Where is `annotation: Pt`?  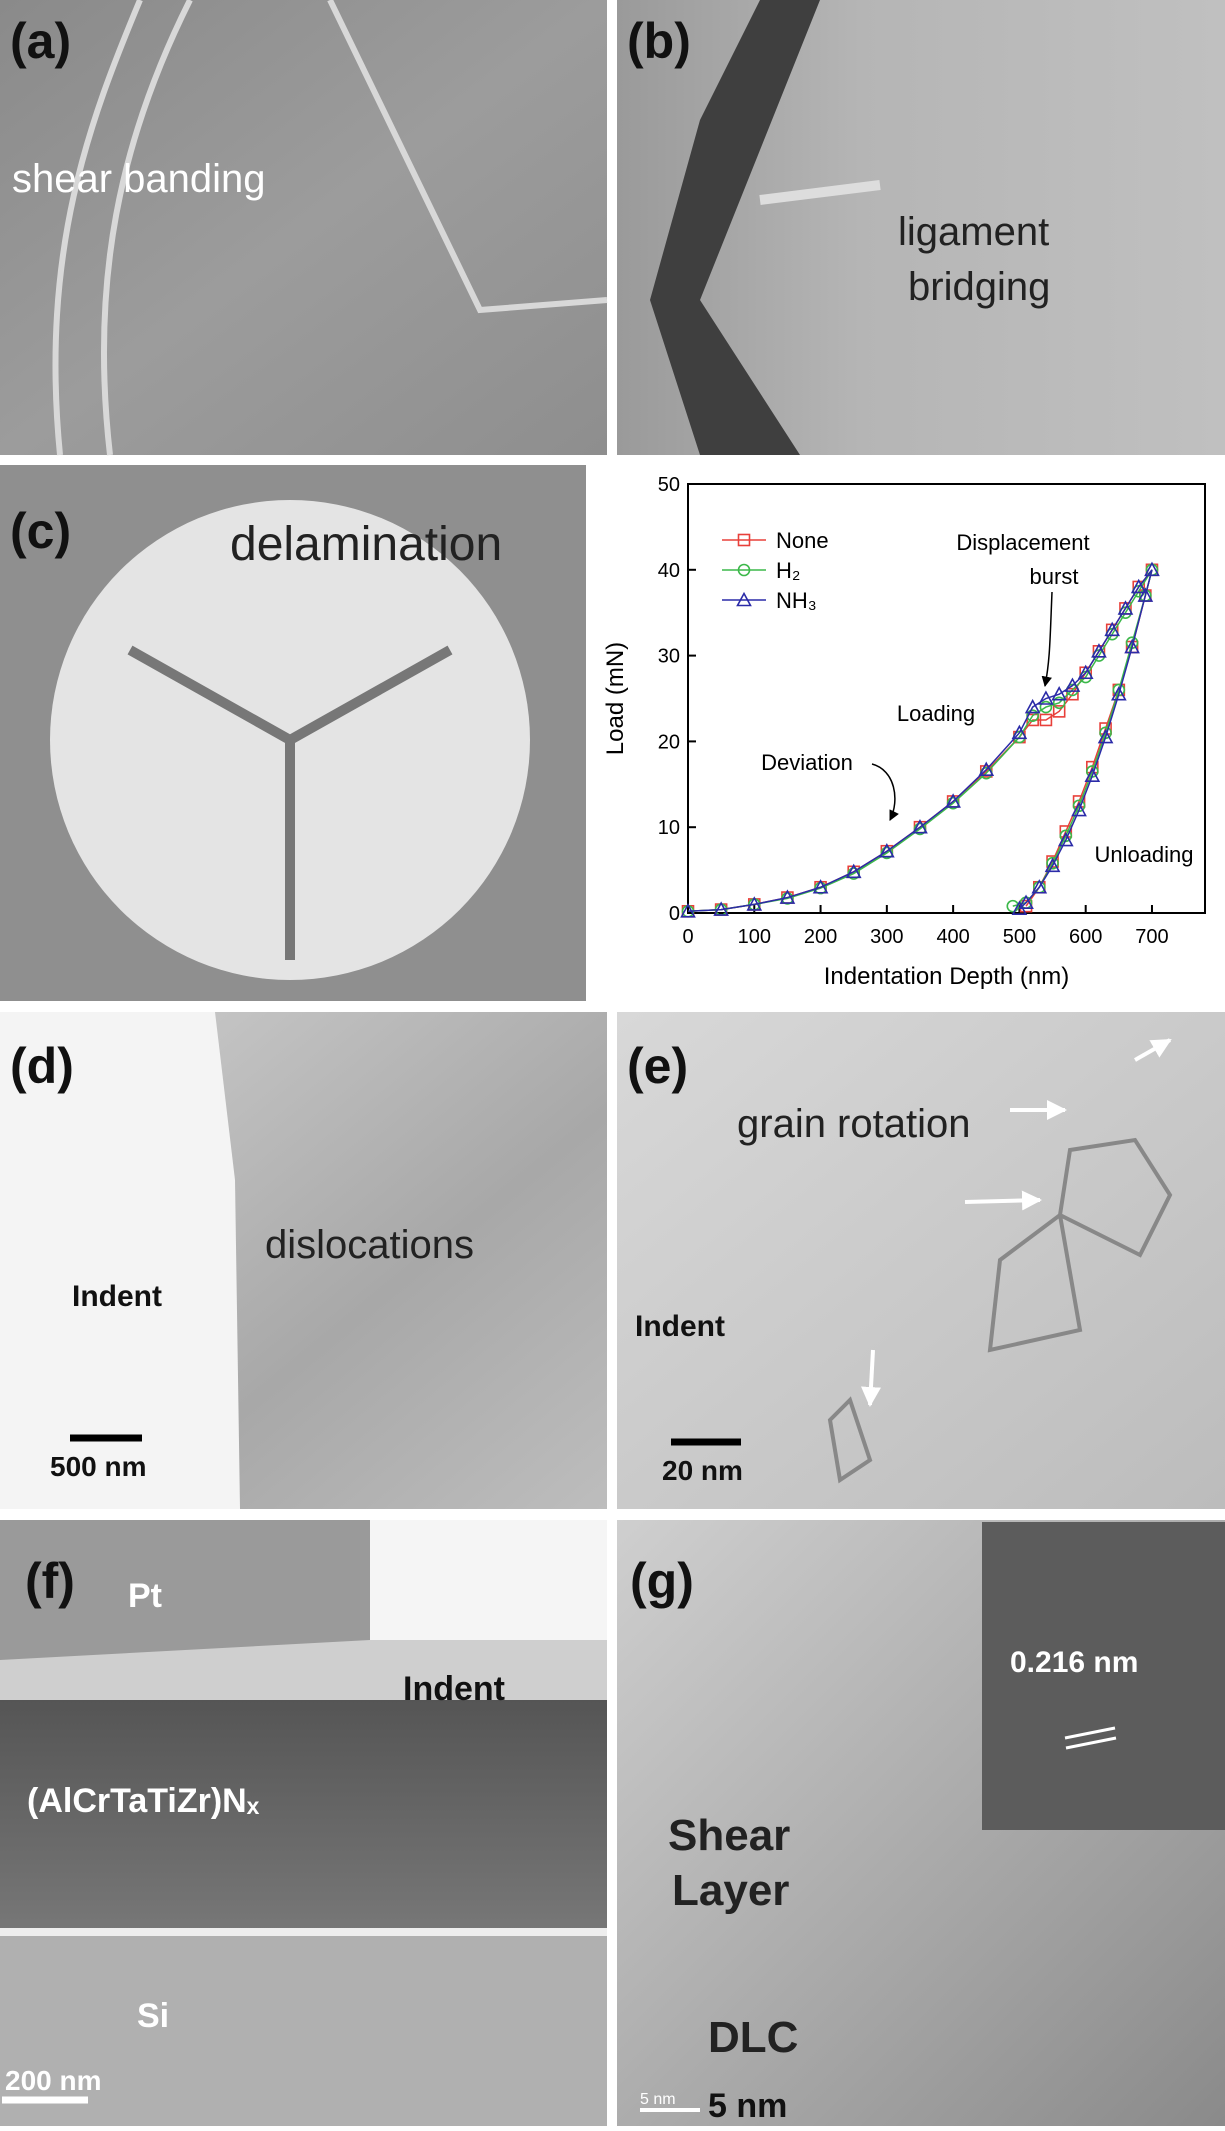 annotation: Pt is located at coordinates (145, 1596).